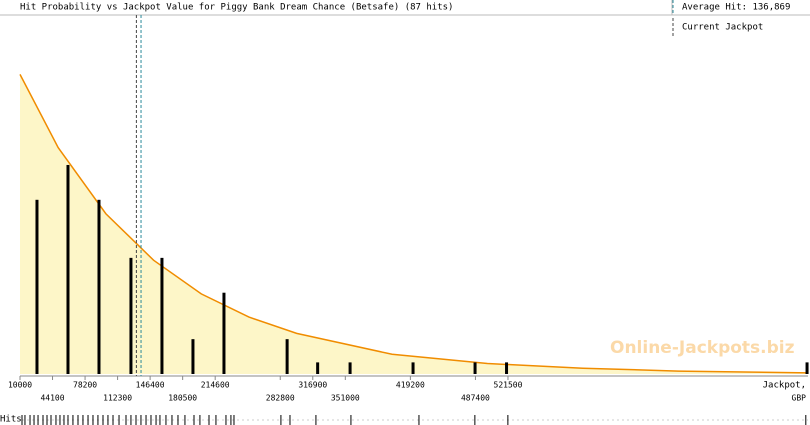 This screenshot has height=425, width=810. Describe the element at coordinates (150, 385) in the screenshot. I see `x-tick-label: 146400` at that location.